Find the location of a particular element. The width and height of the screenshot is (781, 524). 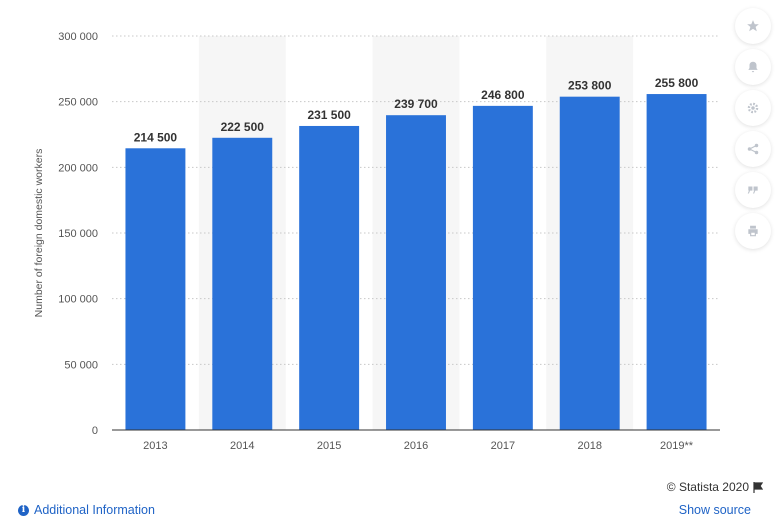

y-axis-label: Number of foreign domestic workers is located at coordinates (39, 233).